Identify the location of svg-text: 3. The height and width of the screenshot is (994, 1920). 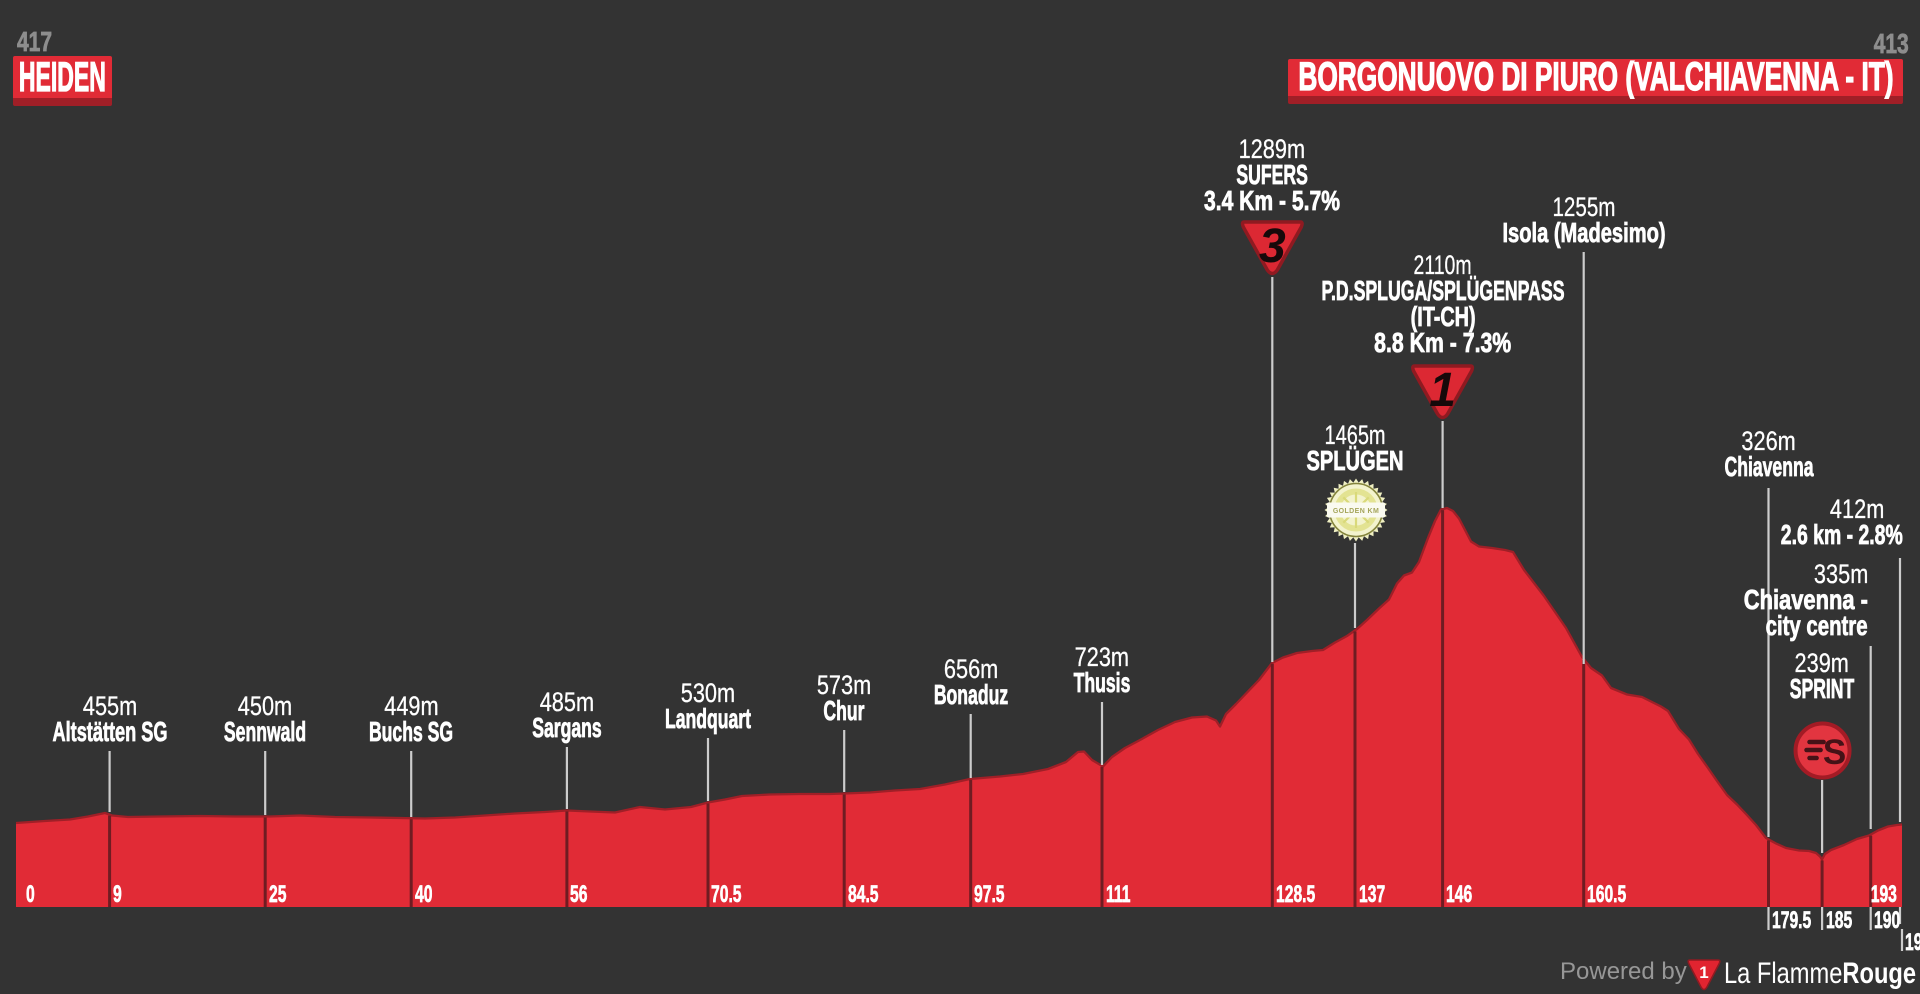
(1272, 246).